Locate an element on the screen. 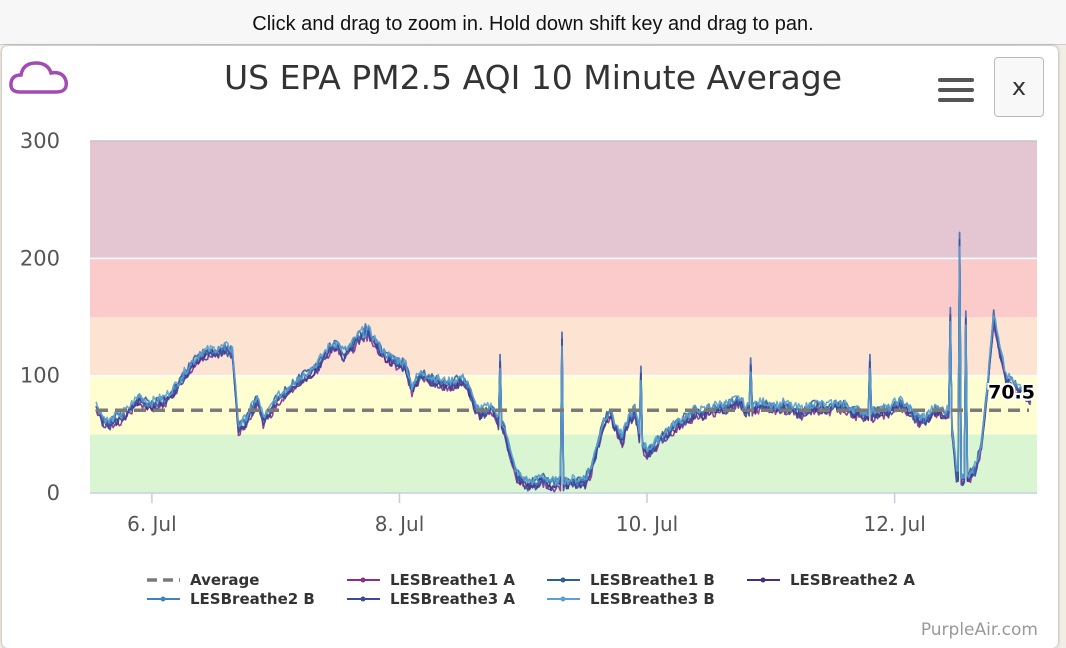  x-tick-label: 10. Jul is located at coordinates (647, 524).